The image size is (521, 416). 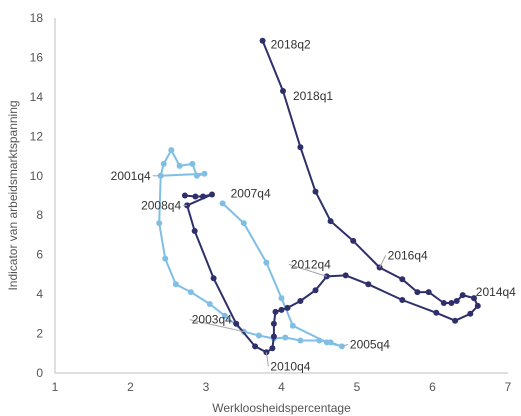 What do you see at coordinates (39, 255) in the screenshot?
I see `y-tick-label: 6` at bounding box center [39, 255].